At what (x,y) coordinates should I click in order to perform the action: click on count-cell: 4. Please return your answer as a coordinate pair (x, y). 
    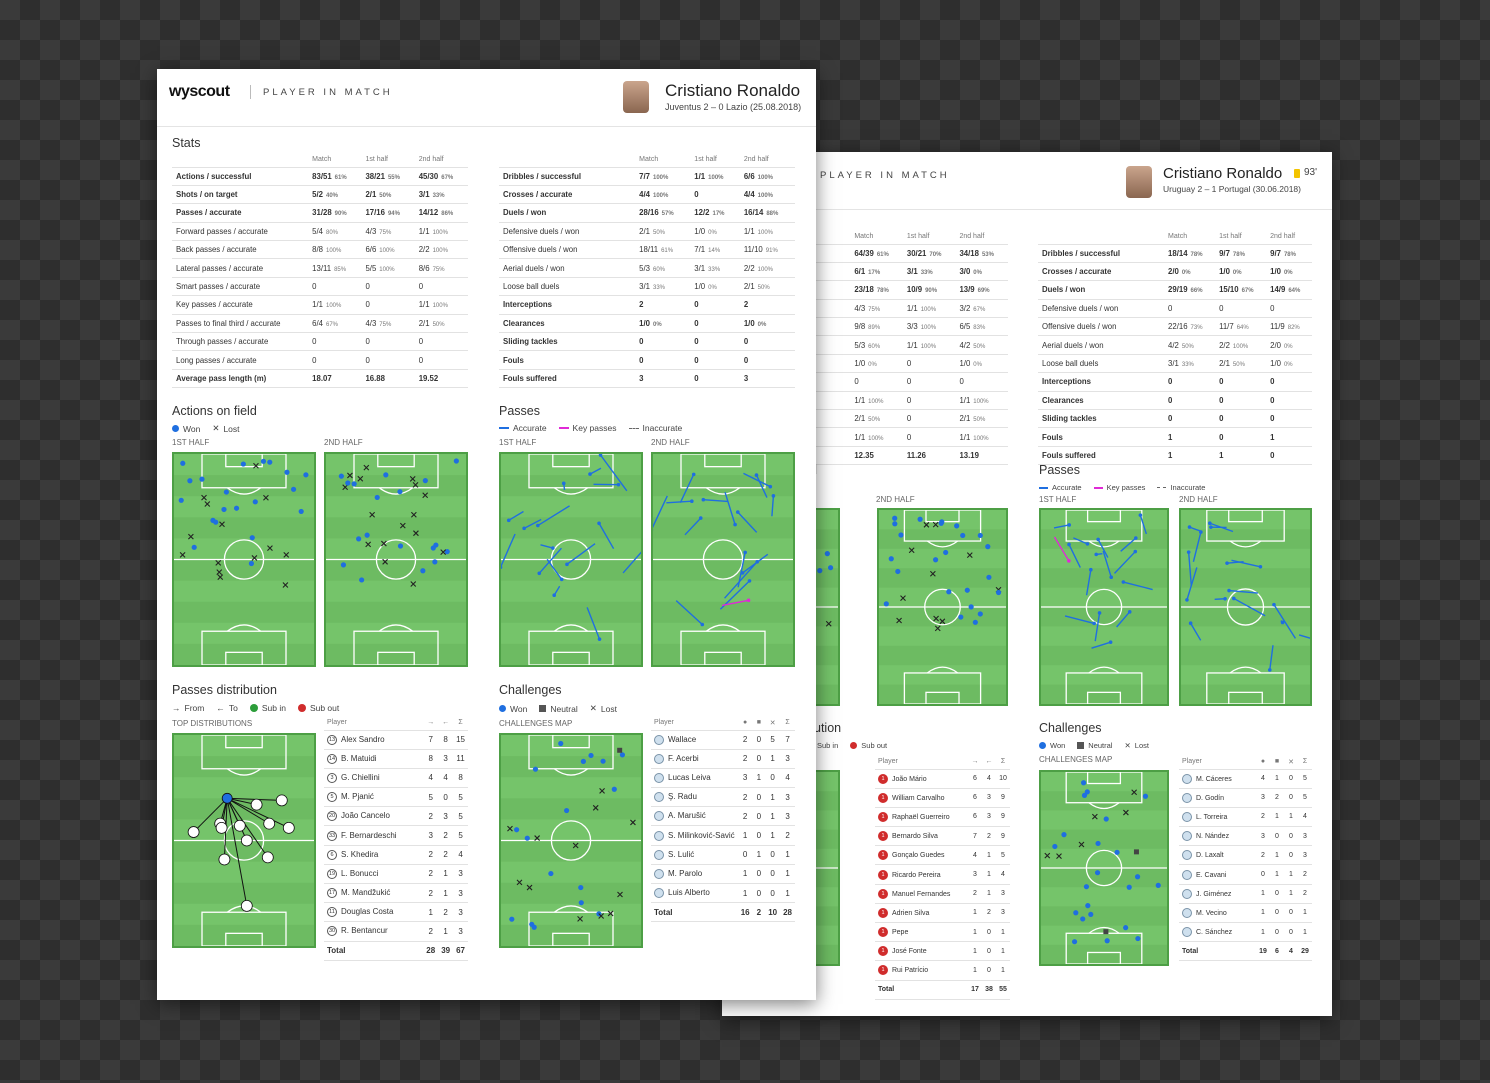
    Looking at the image, I should click on (1003, 874).